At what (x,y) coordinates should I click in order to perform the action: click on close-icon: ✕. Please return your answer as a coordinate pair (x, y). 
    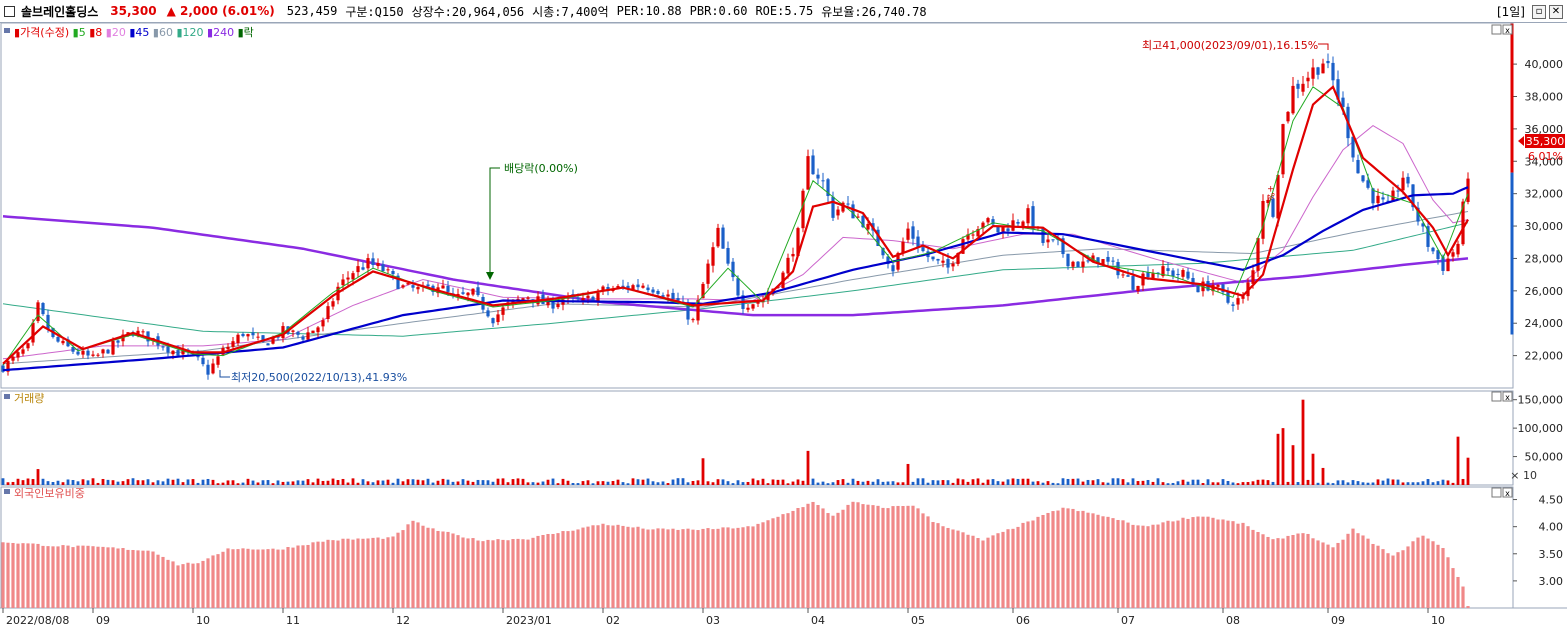
    Looking at the image, I should click on (1556, 11).